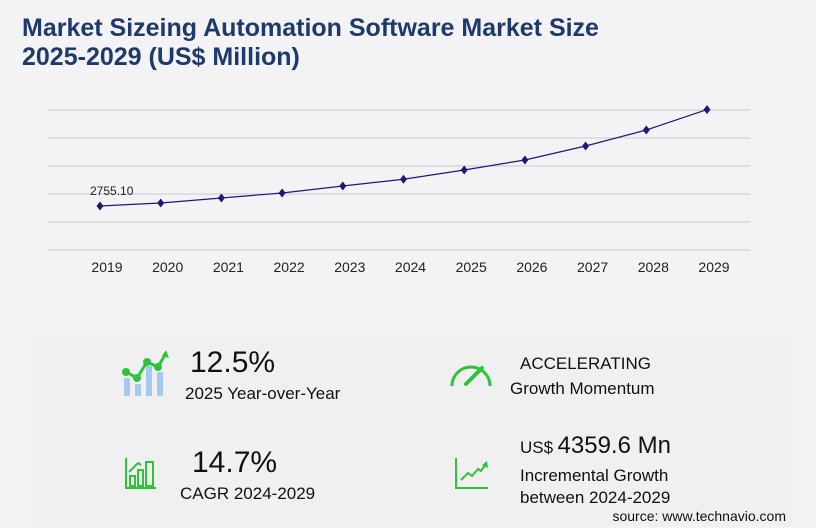 The height and width of the screenshot is (528, 816). Describe the element at coordinates (699, 516) in the screenshot. I see `source-credit: source: www.technavio.com` at that location.